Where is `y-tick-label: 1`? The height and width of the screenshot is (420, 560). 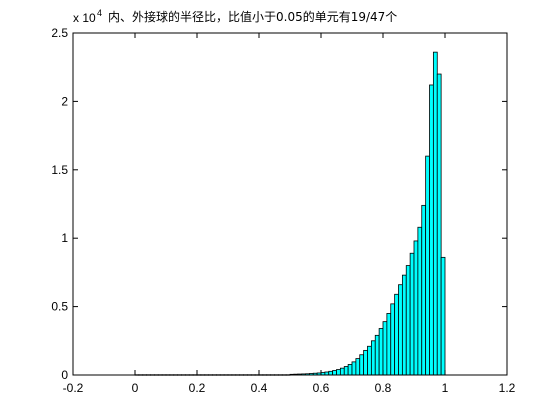
y-tick-label: 1 is located at coordinates (64, 238).